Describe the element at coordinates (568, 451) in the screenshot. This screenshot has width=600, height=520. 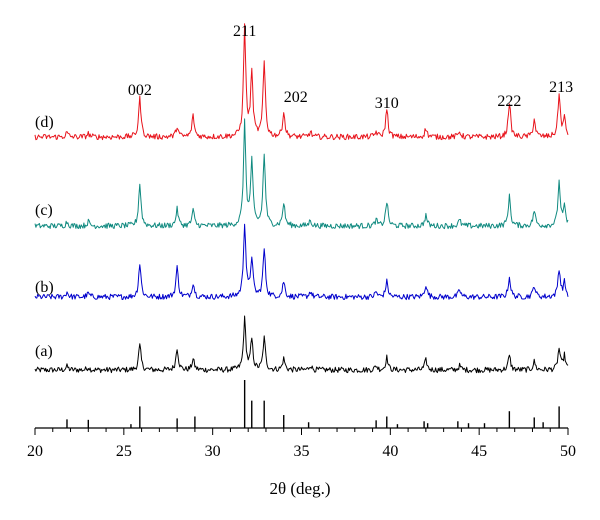
I see `x-tick-label: 50` at that location.